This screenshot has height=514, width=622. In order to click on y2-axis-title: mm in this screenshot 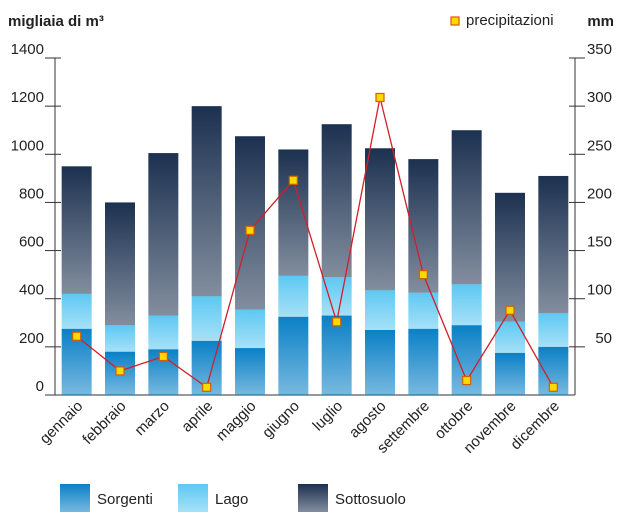, I will do `click(600, 21)`.